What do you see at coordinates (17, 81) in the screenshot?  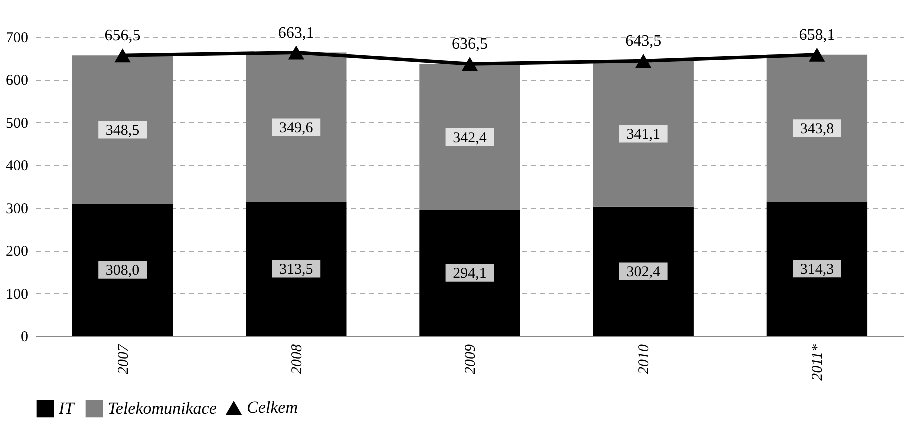 I see `y-tick-label: 600` at bounding box center [17, 81].